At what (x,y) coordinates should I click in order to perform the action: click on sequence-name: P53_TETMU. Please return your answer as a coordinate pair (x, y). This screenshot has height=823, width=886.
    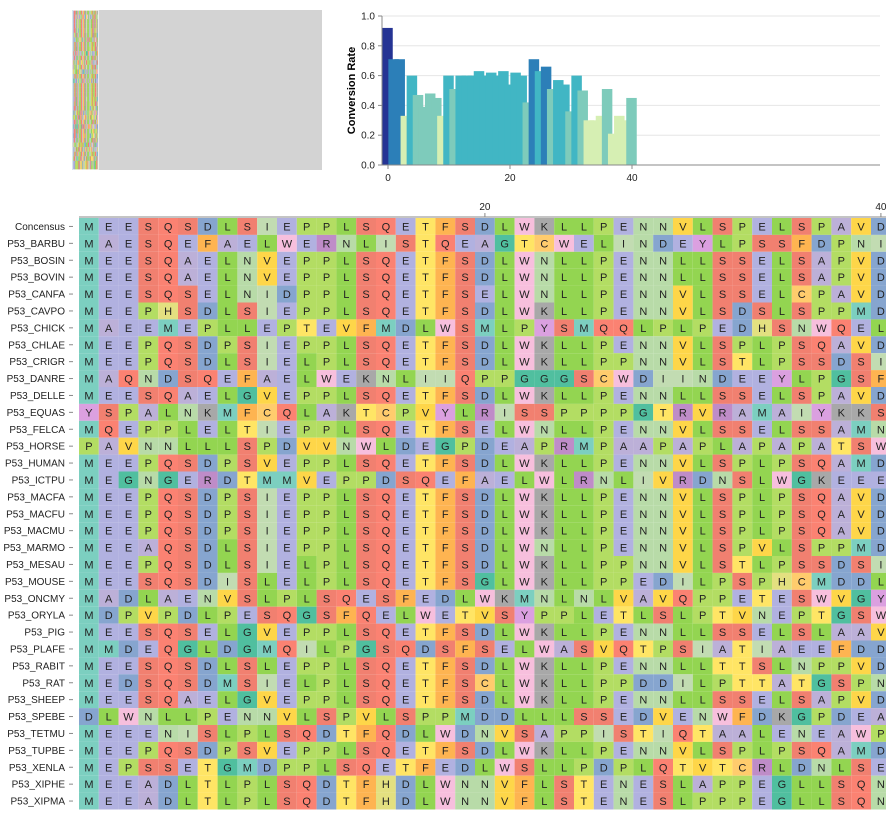
    Looking at the image, I should click on (36, 734).